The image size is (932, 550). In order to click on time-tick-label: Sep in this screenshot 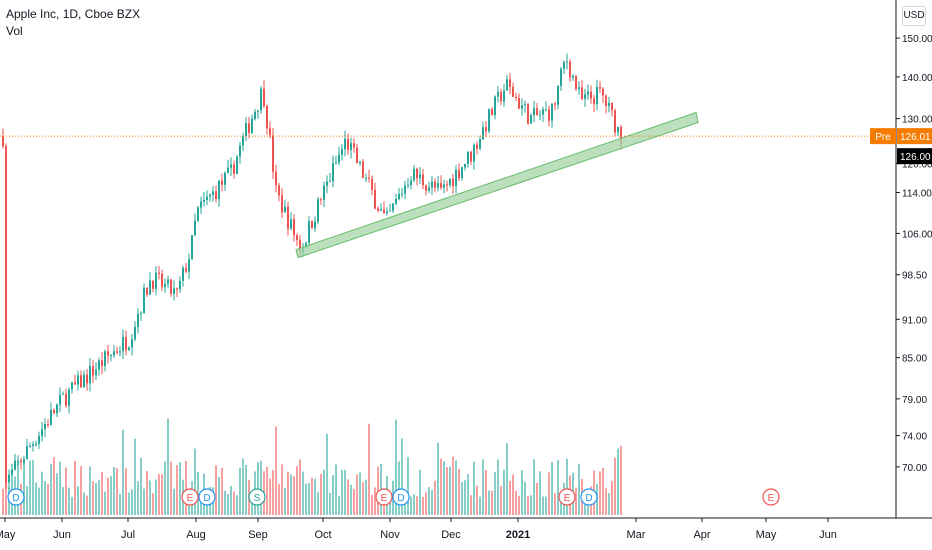, I will do `click(258, 535)`.